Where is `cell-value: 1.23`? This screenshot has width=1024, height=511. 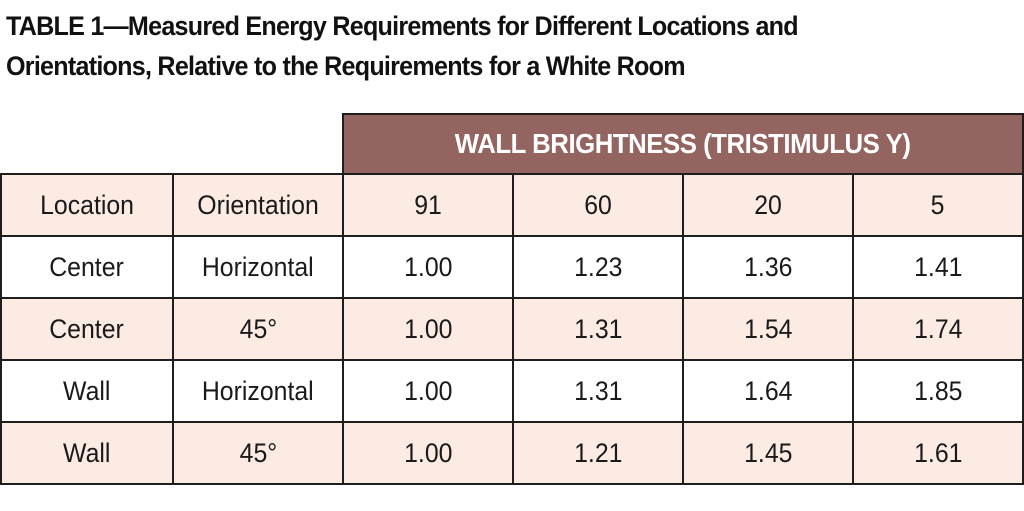 cell-value: 1.23 is located at coordinates (598, 267).